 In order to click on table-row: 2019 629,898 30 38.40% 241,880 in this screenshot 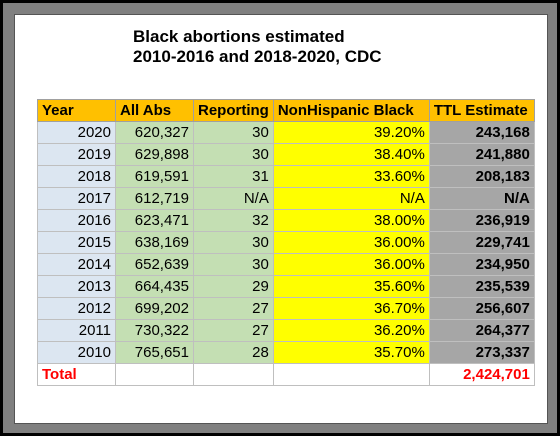, I will do `click(286, 154)`.